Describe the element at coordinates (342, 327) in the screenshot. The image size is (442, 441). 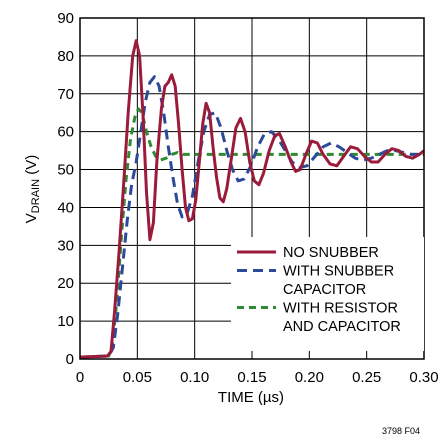
I see `legend-label: AND CAPACITOR` at that location.